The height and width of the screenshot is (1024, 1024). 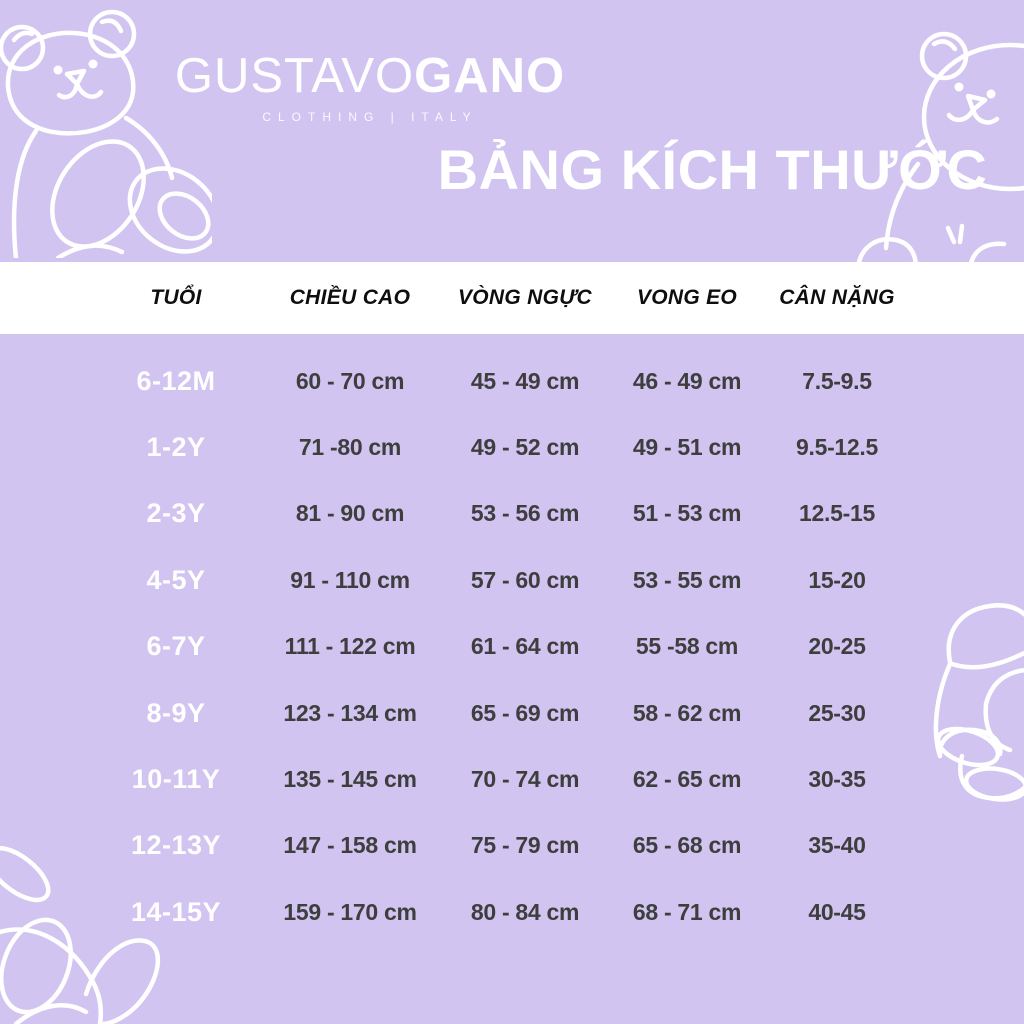 What do you see at coordinates (176, 646) in the screenshot?
I see `cell-age: 6-7Y` at bounding box center [176, 646].